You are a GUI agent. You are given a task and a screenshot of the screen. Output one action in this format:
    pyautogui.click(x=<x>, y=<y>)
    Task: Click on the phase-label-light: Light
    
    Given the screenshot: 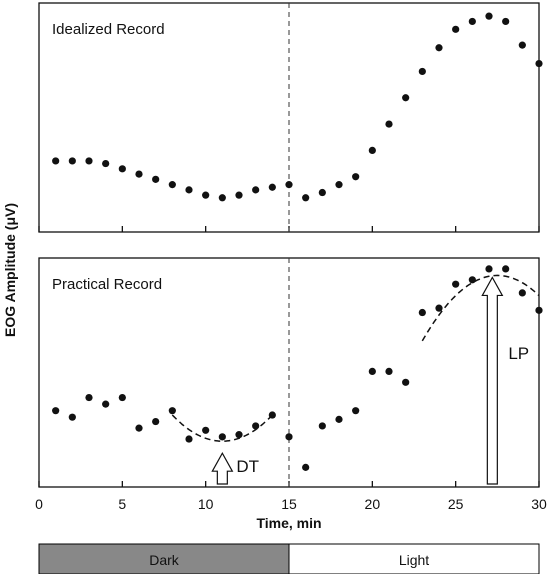 What is the action you would take?
    pyautogui.click(x=414, y=560)
    